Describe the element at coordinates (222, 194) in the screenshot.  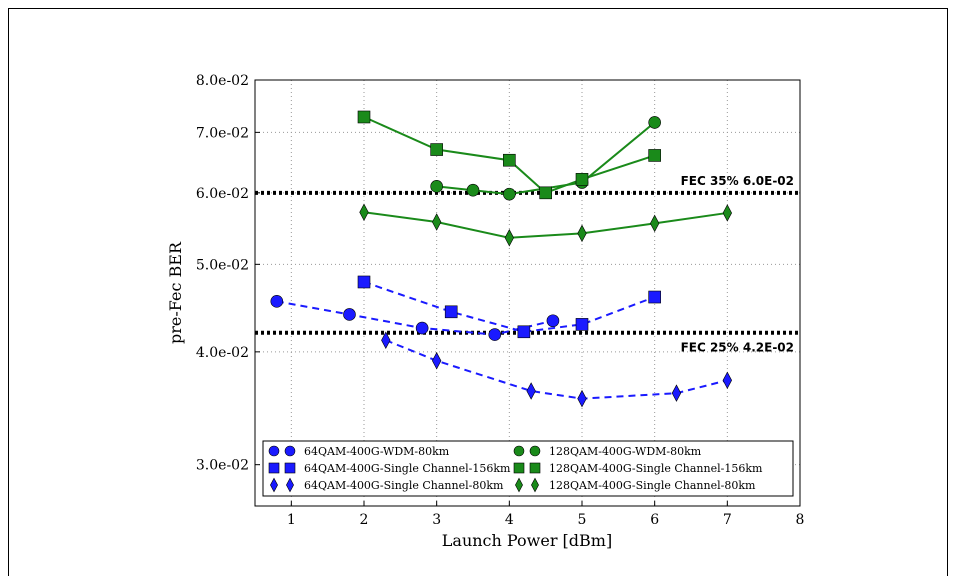
I see `y-tick-label: 6.0e-02` at that location.